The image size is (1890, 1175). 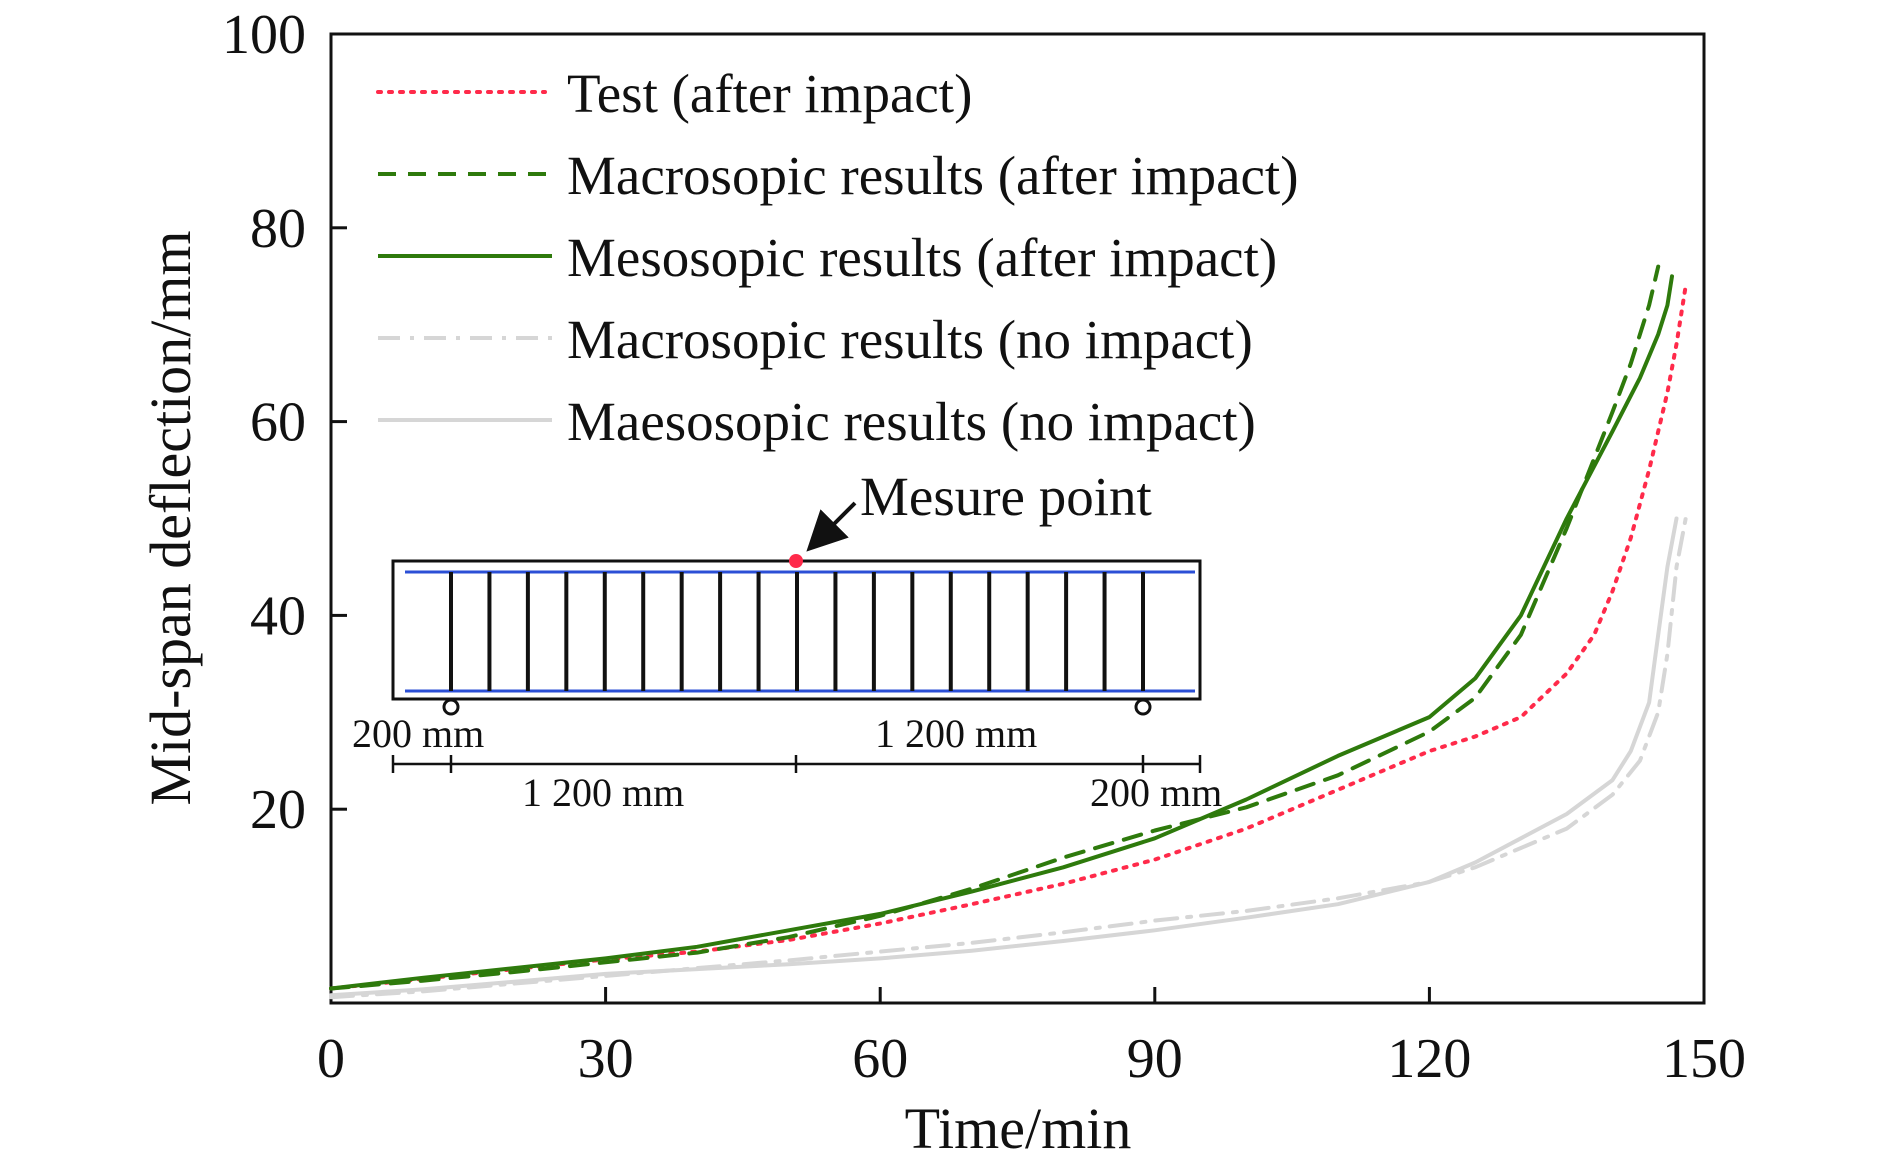 I want to click on x-tick-label: 30, so click(x=606, y=1059).